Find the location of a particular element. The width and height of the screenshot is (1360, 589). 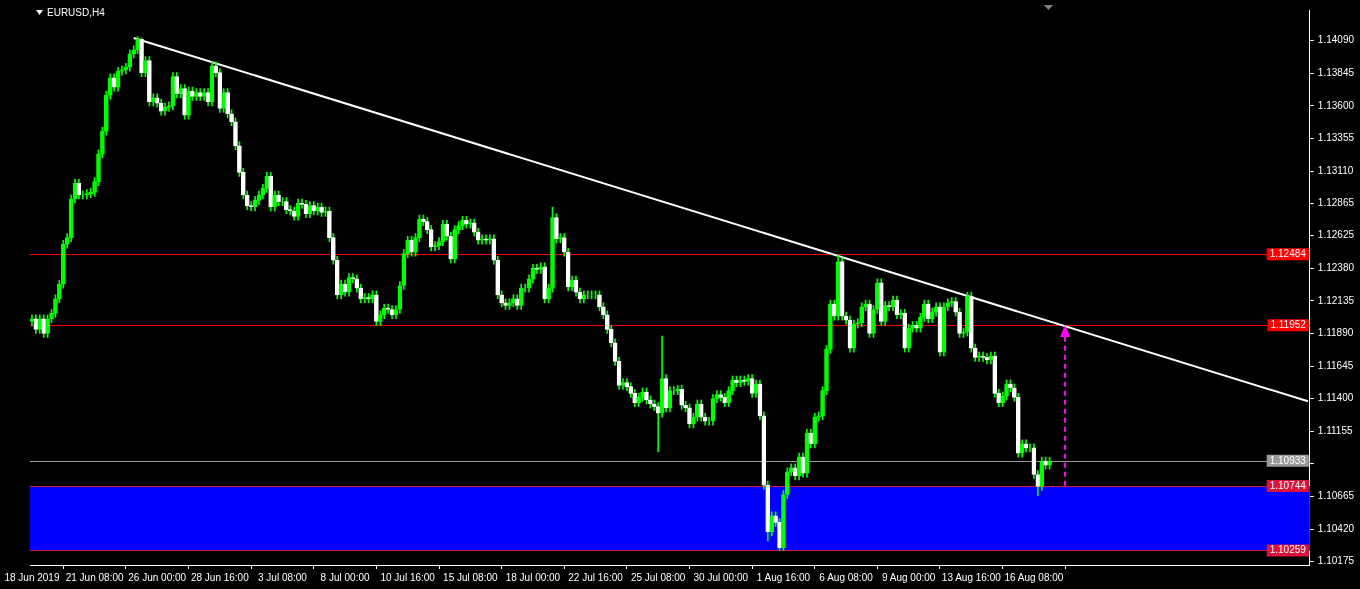

chart-title: EURUSD,H4 is located at coordinates (76, 12).